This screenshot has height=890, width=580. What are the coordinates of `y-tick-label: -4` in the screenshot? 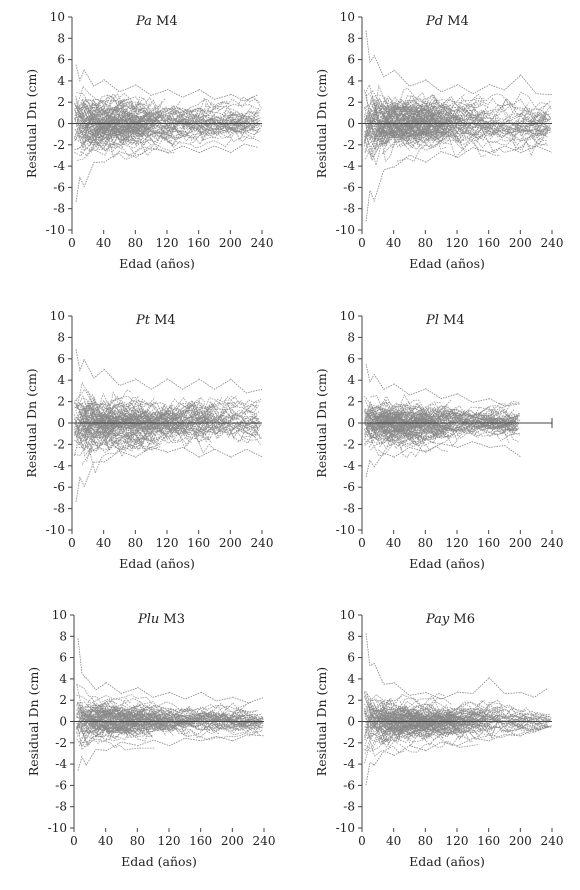 It's located at (61, 764).